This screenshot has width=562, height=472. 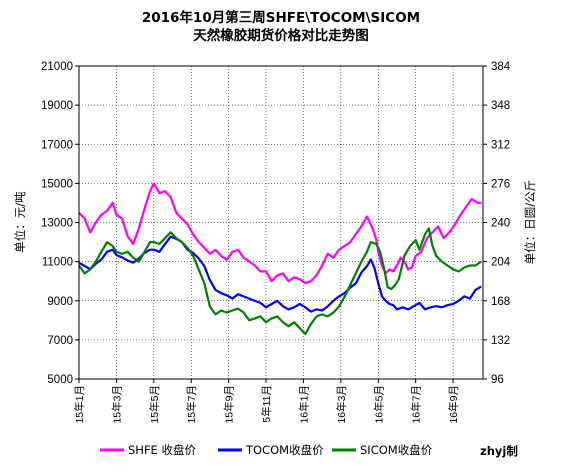 I want to click on x-tick-label: 16年7月, so click(x=416, y=404).